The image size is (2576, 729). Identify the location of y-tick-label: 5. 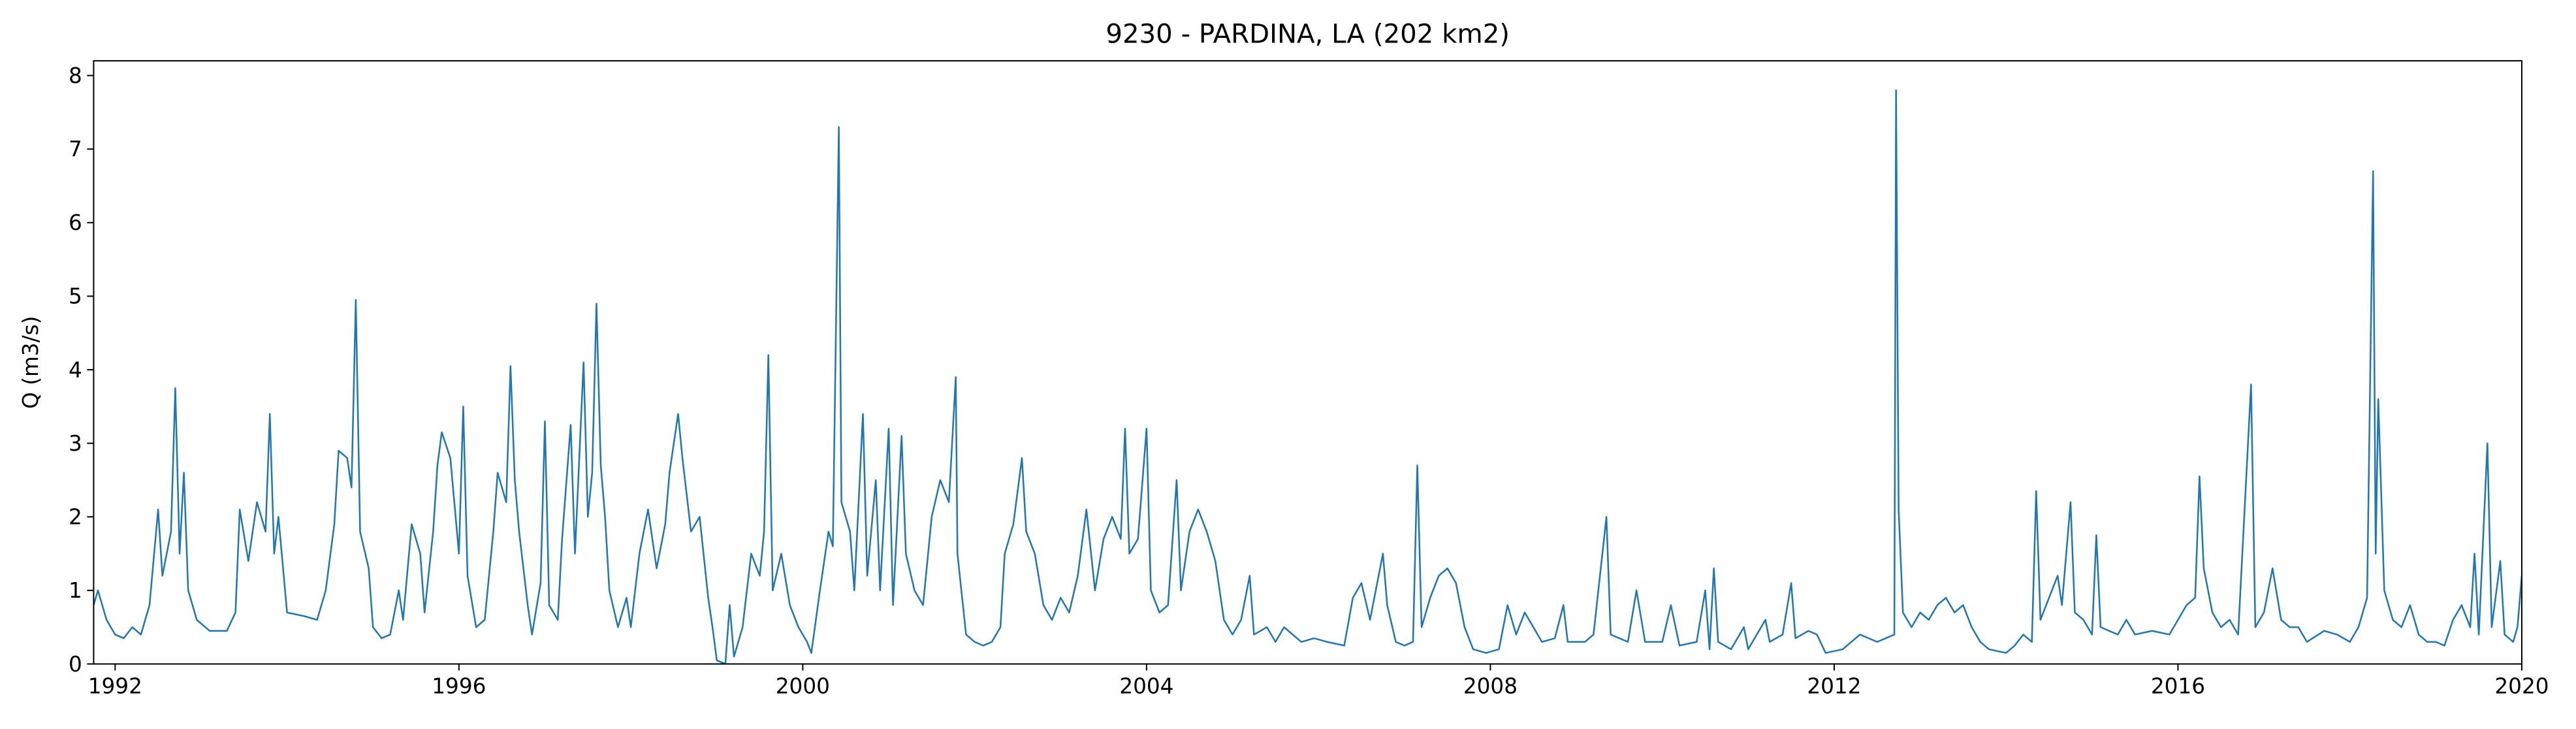
(75, 296).